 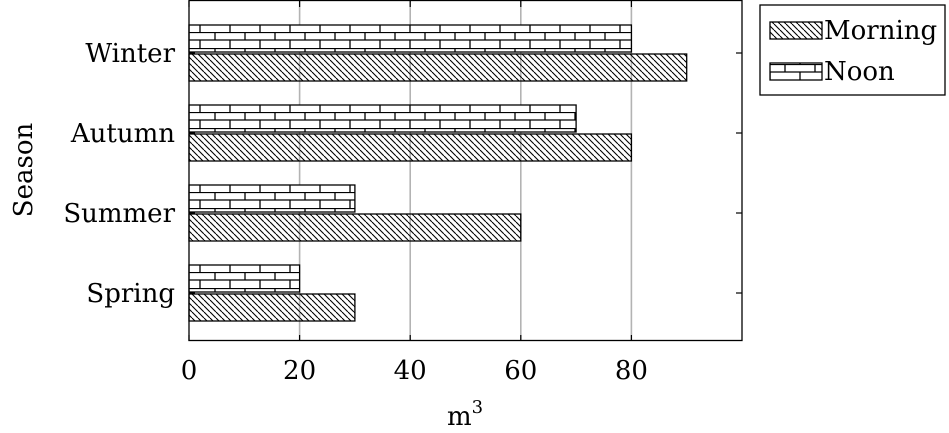 What do you see at coordinates (24, 170) in the screenshot?
I see `y-axis-label: Season` at bounding box center [24, 170].